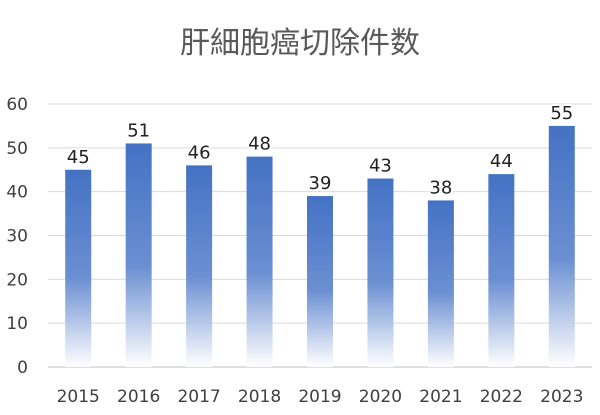  Describe the element at coordinates (17, 324) in the screenshot. I see `y-tick-label: 10` at that location.